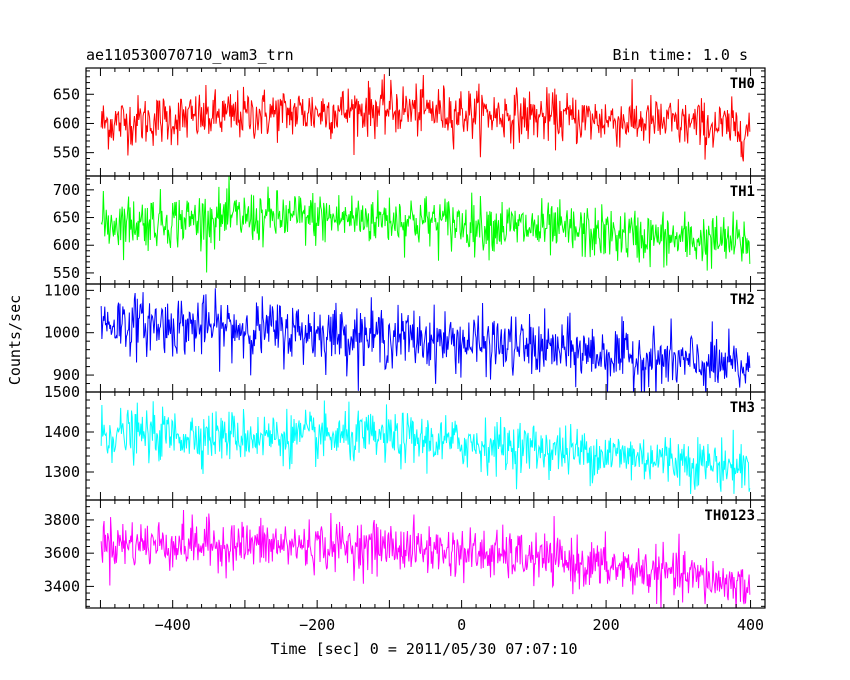 The height and width of the screenshot is (680, 850). What do you see at coordinates (62, 290) in the screenshot?
I see `y-tick-label-th2: 1100` at bounding box center [62, 290].